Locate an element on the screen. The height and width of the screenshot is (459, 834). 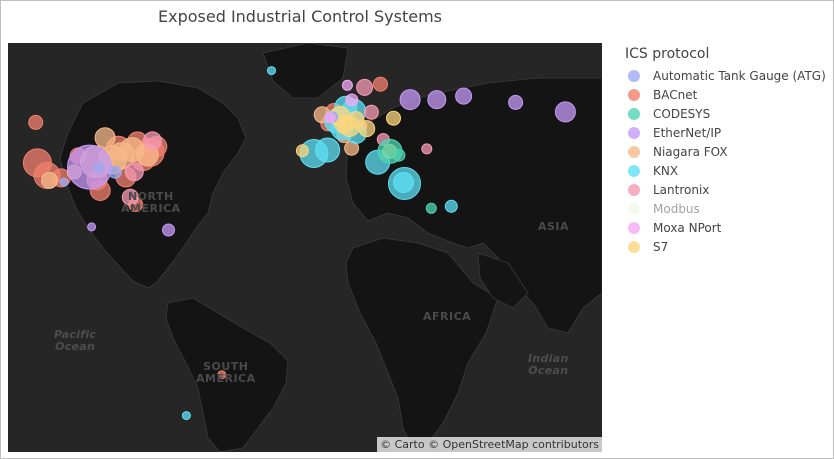
legend-item: Modbus is located at coordinates (725, 208).